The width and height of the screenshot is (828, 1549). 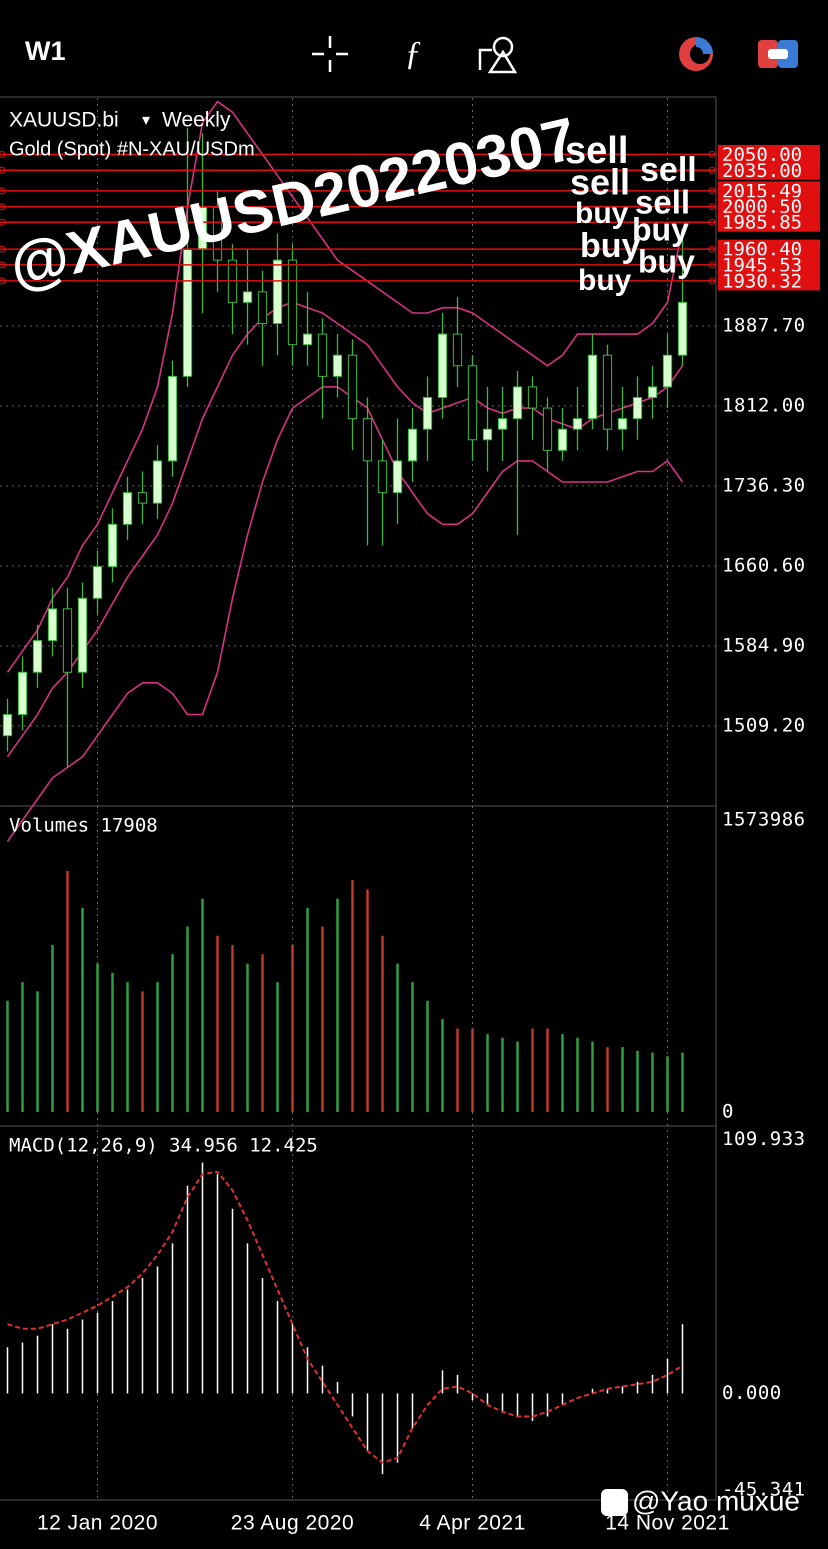 What do you see at coordinates (667, 1523) in the screenshot?
I see `x-tick-label: 14 Nov 2021` at bounding box center [667, 1523].